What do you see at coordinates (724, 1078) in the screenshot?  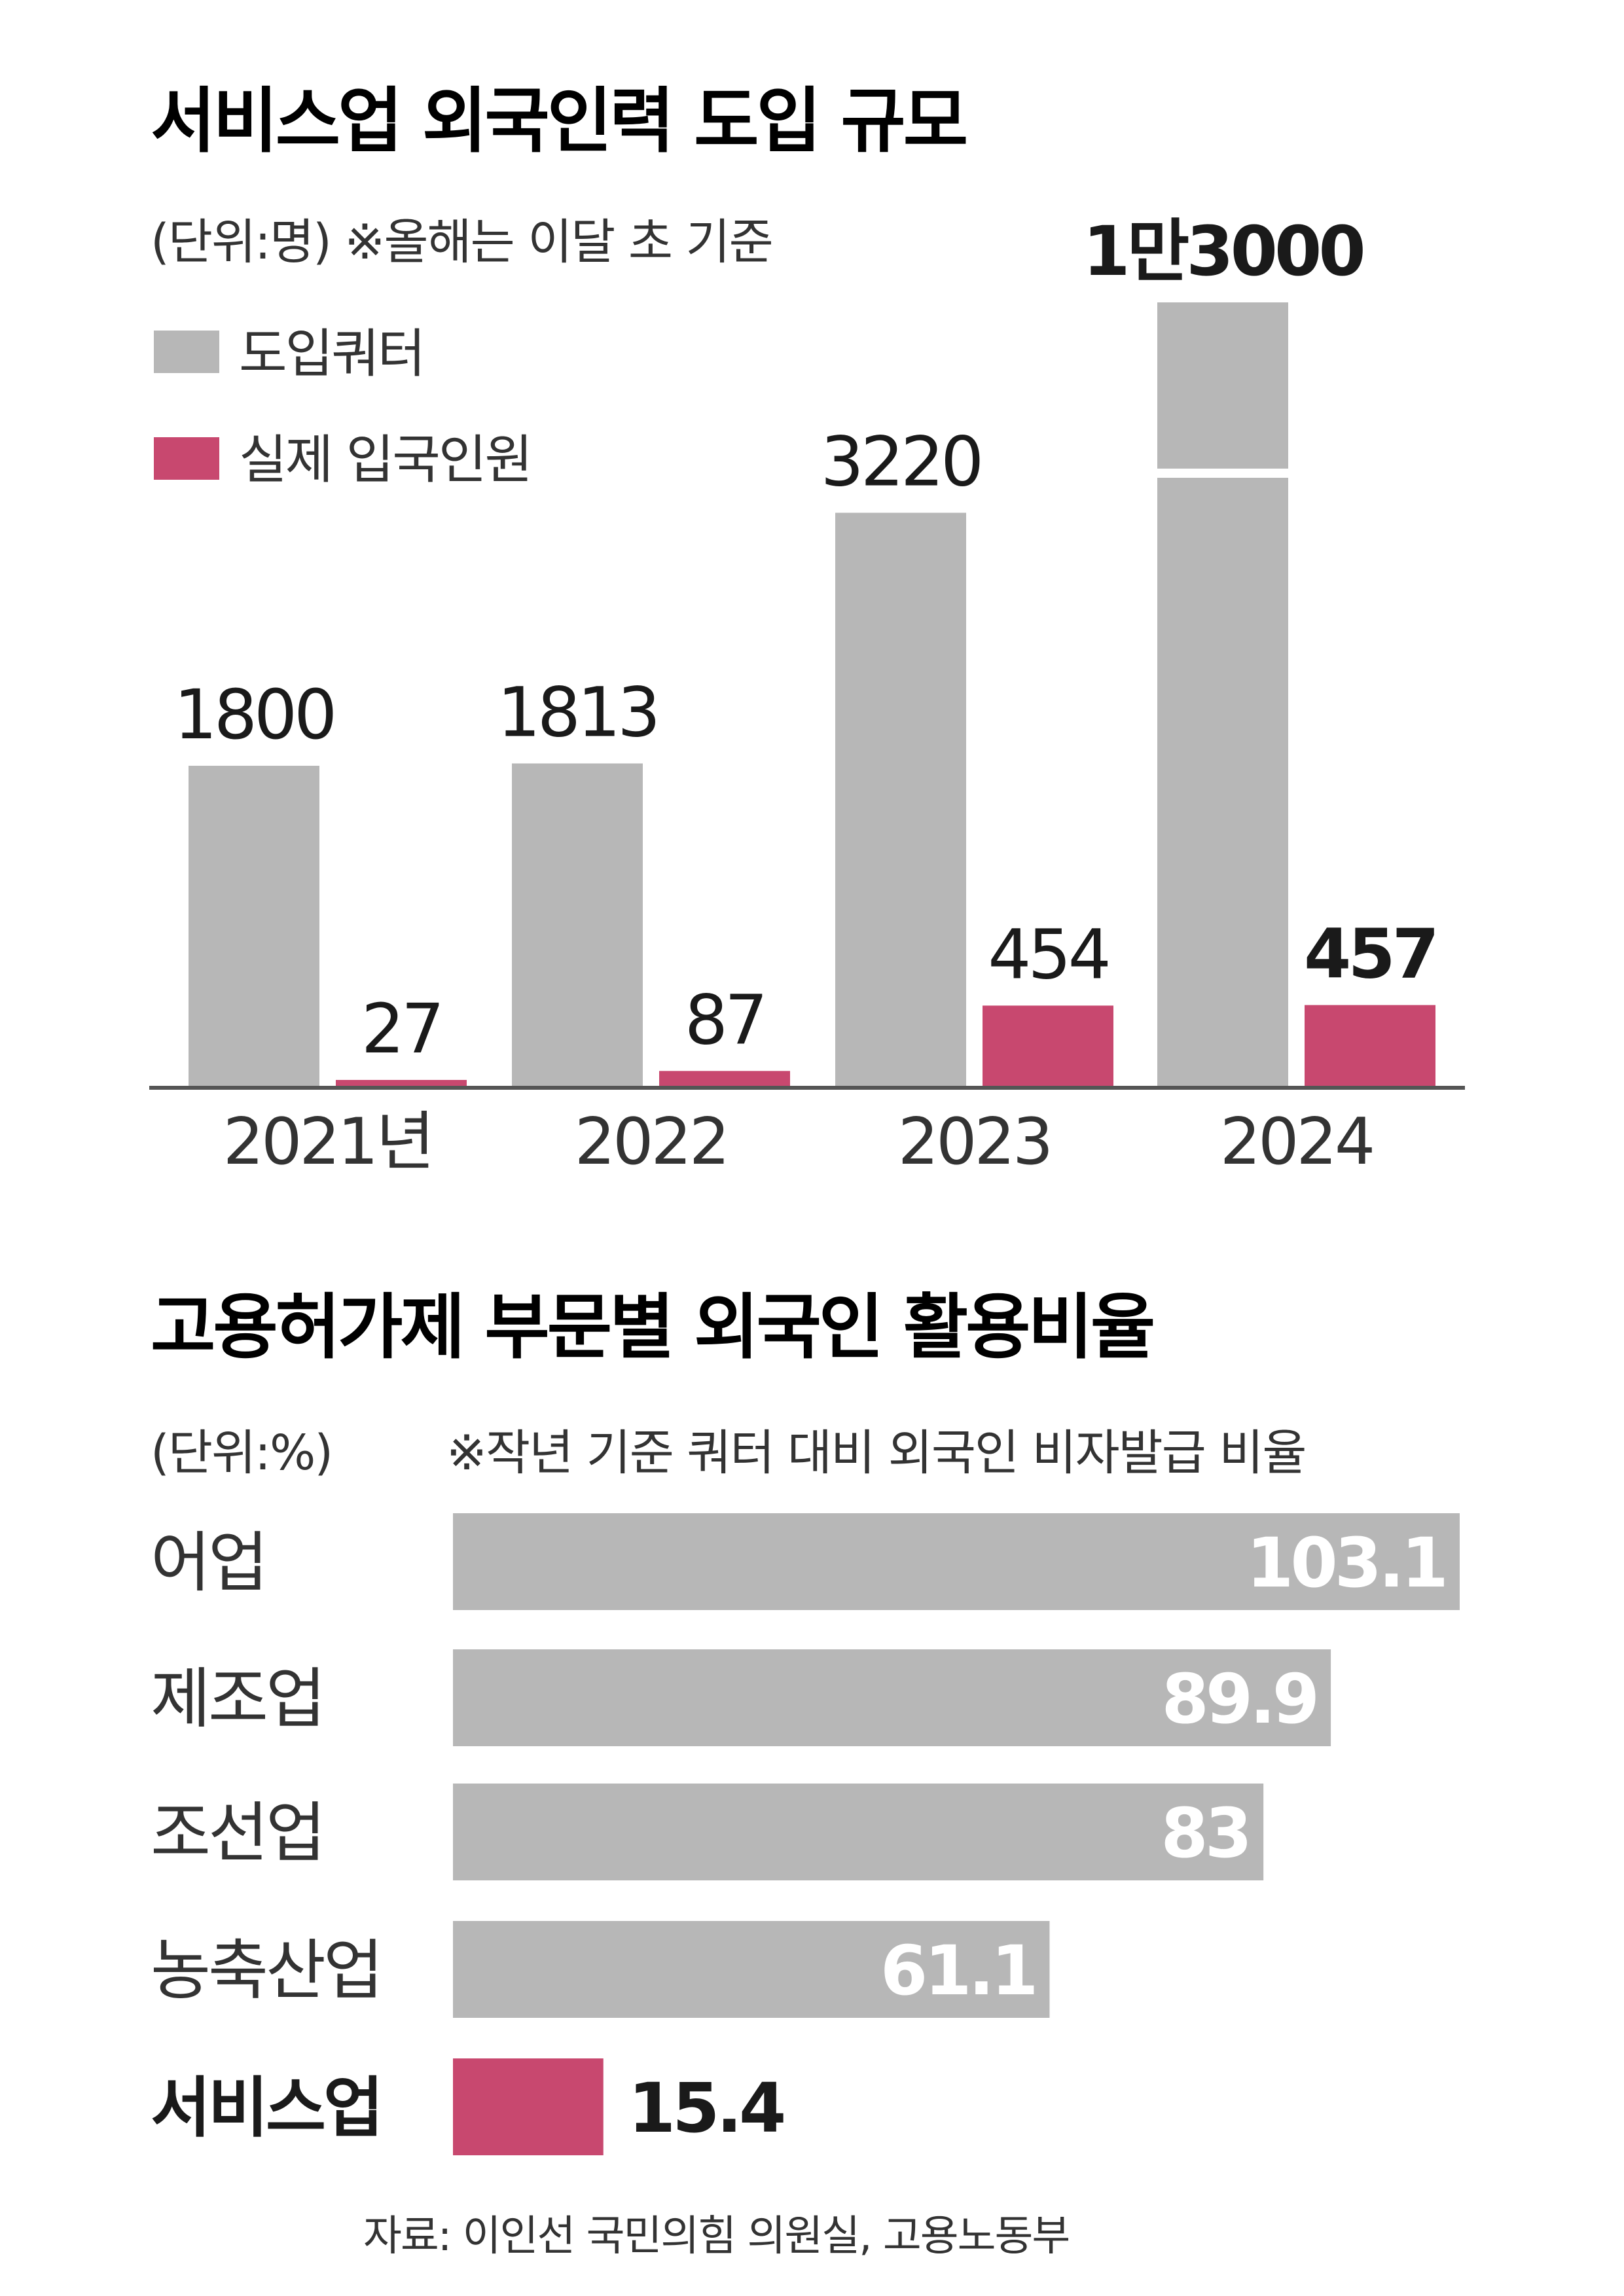 I see `bar-actual-2022` at bounding box center [724, 1078].